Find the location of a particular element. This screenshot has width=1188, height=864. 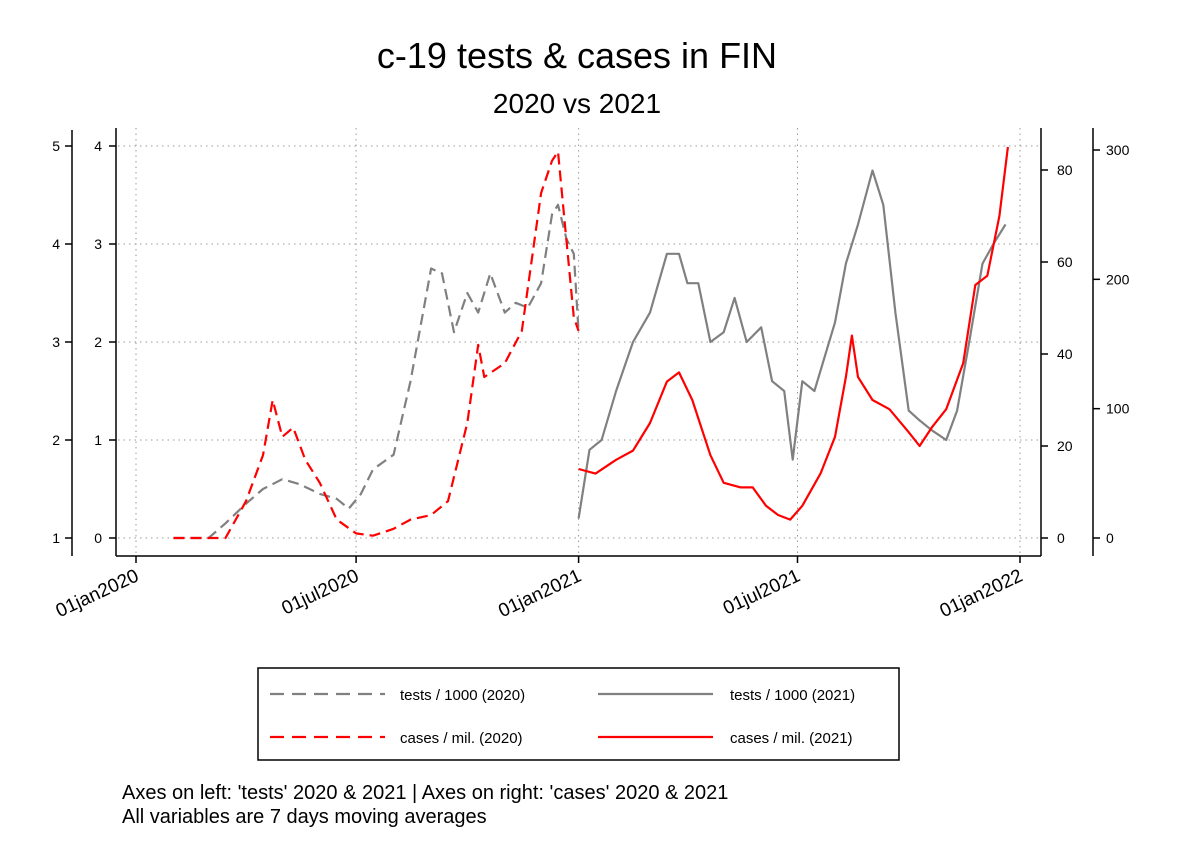

x-tick-label: 01jul2021 is located at coordinates (762, 592).